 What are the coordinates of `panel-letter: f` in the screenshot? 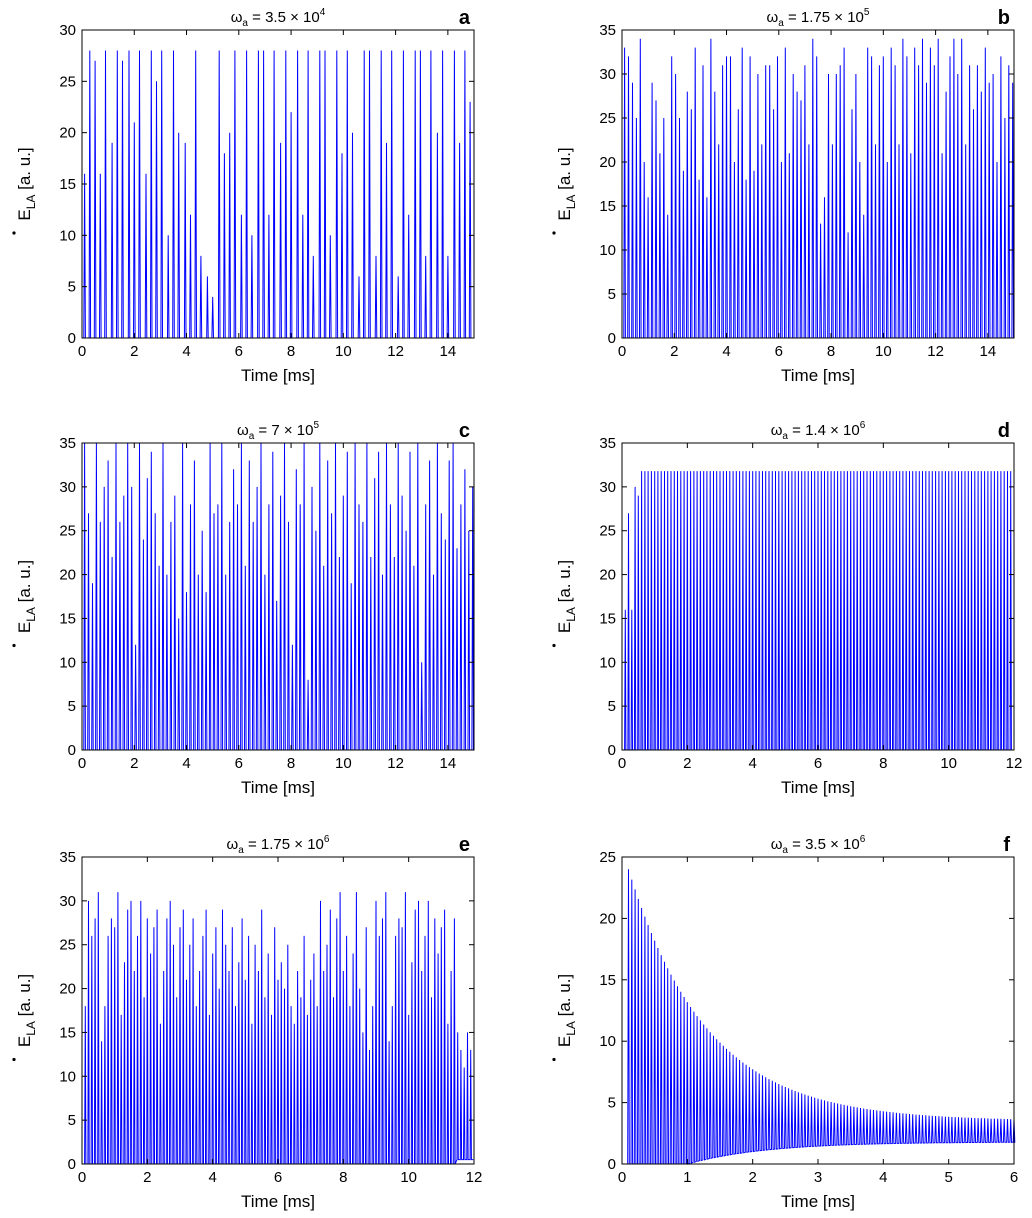 It's located at (1006, 845).